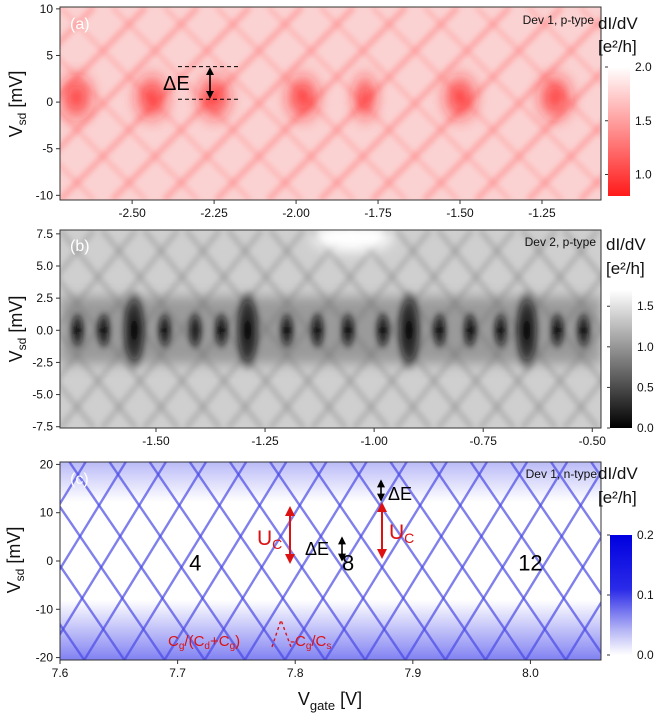 This screenshot has width=664, height=717. I want to click on y-tick-label: 5.0, so click(44, 266).